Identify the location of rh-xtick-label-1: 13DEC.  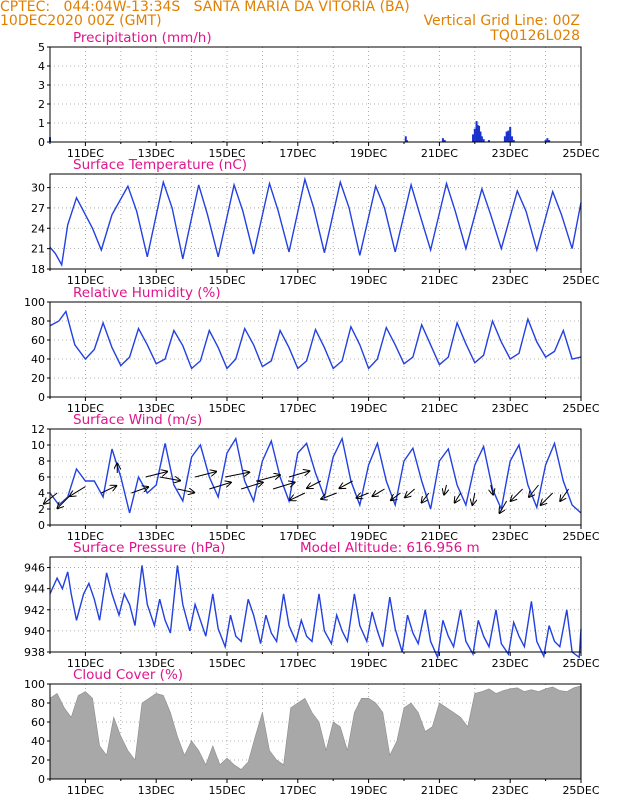
(156, 408).